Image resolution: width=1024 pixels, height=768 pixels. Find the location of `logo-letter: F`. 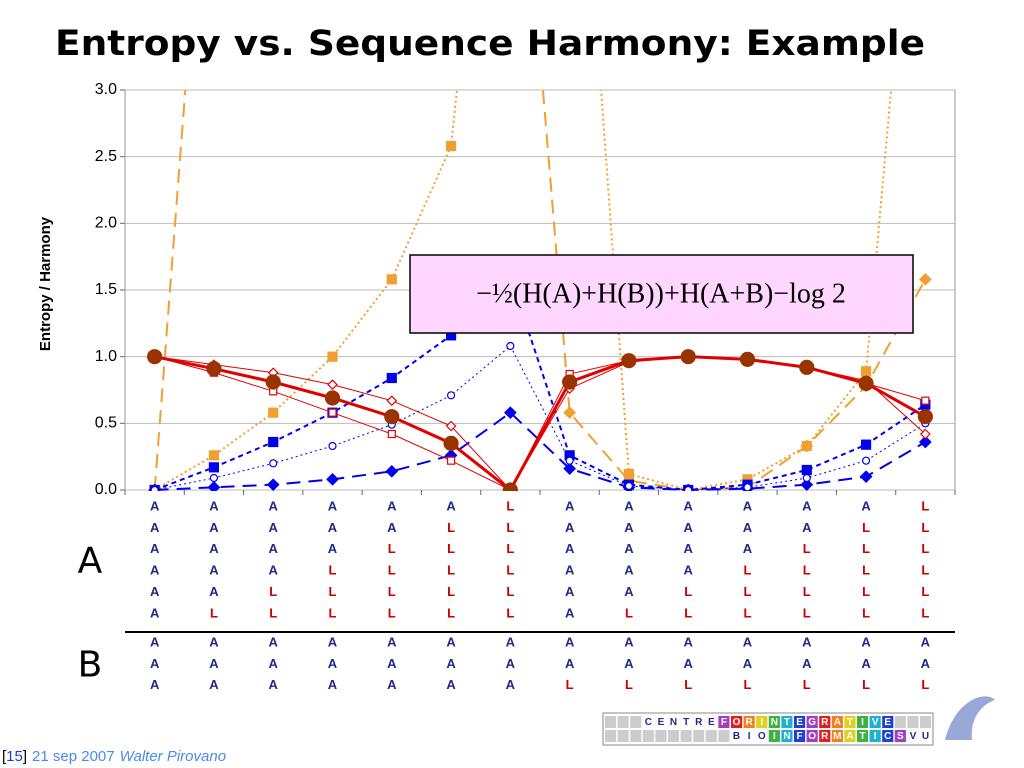

logo-letter: F is located at coordinates (724, 722).